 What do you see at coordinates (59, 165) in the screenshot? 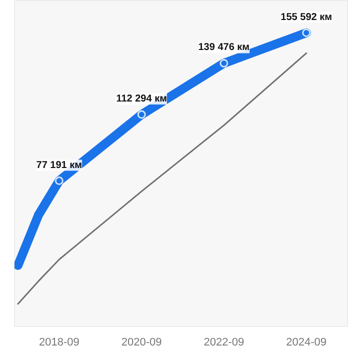
I see `data-label: 77 191 км` at bounding box center [59, 165].